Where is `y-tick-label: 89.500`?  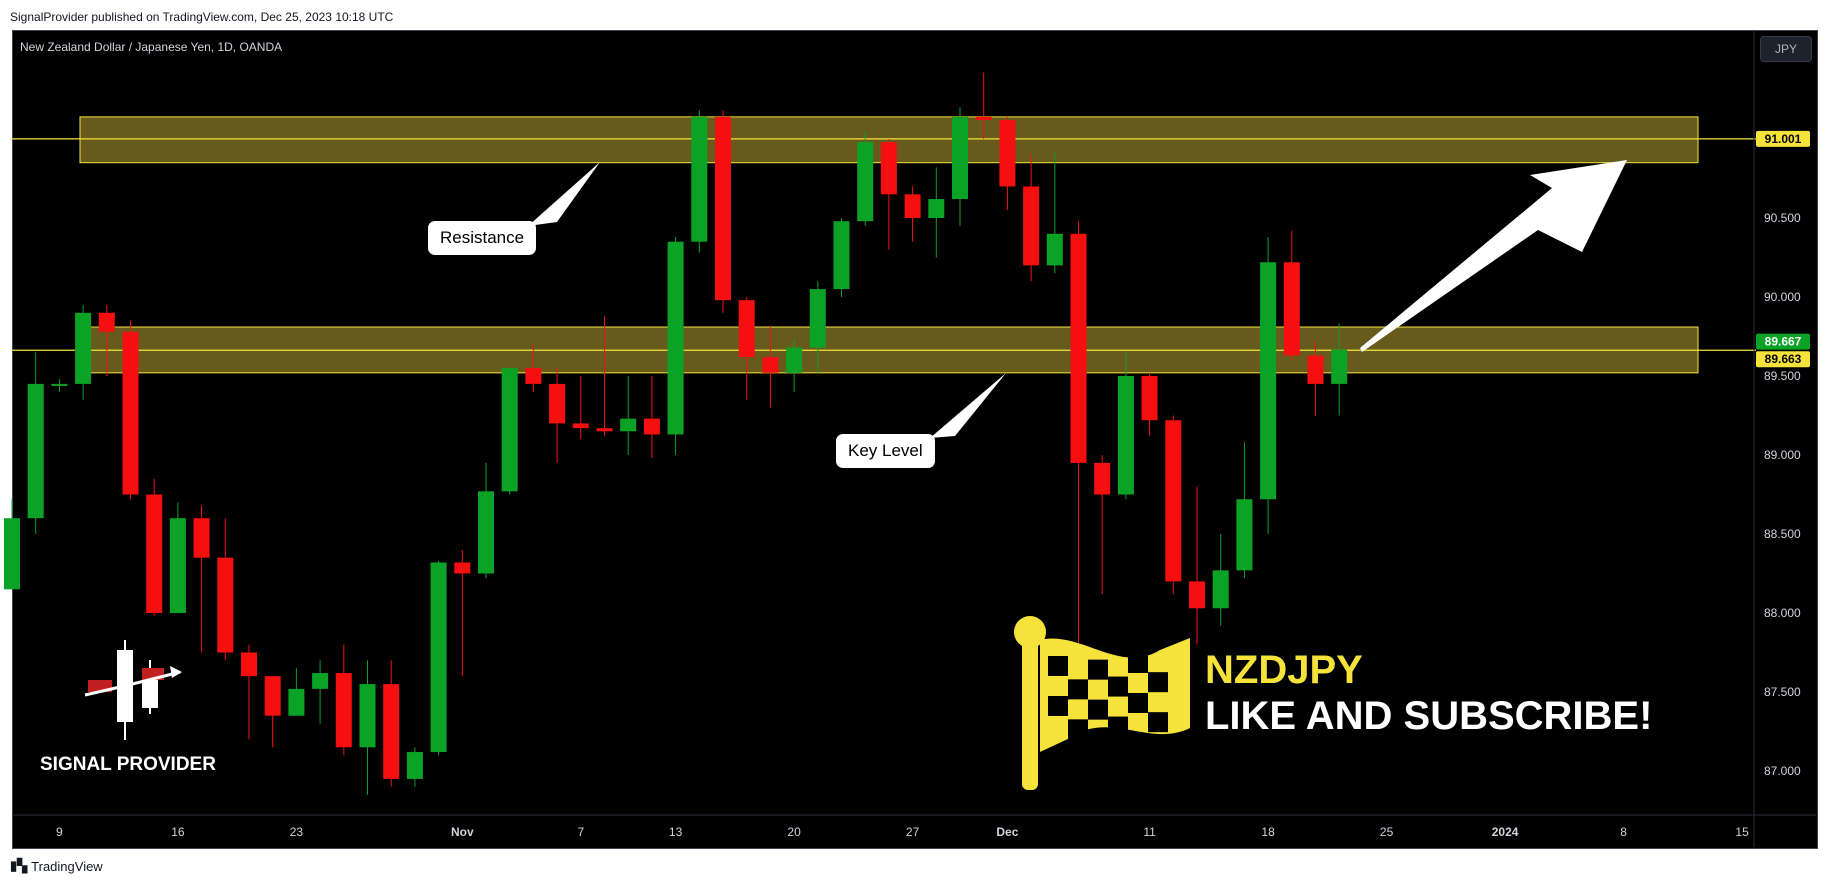 y-tick-label: 89.500 is located at coordinates (1782, 376).